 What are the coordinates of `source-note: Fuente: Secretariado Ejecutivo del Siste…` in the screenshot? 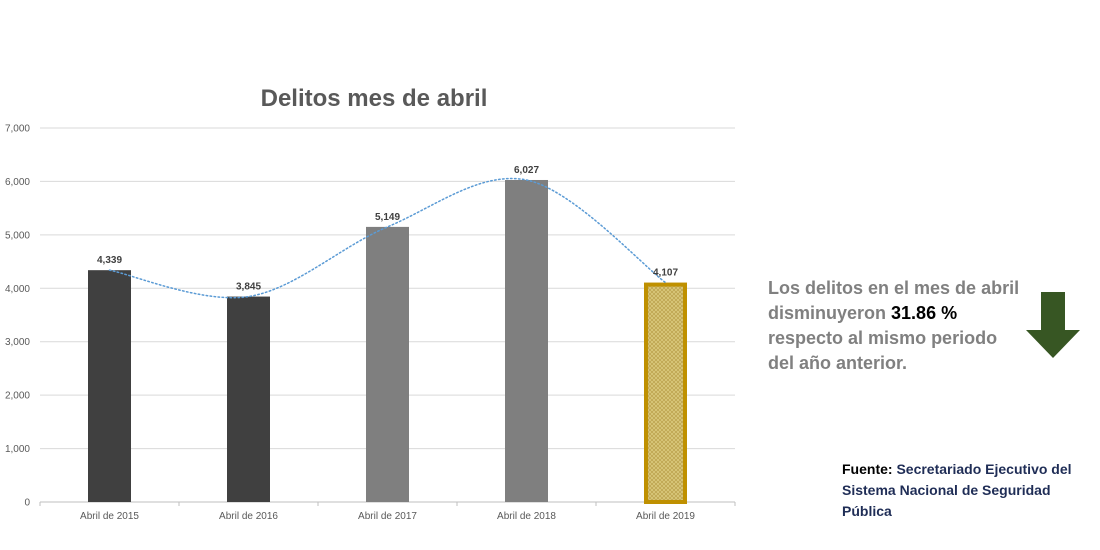 It's located at (962, 490).